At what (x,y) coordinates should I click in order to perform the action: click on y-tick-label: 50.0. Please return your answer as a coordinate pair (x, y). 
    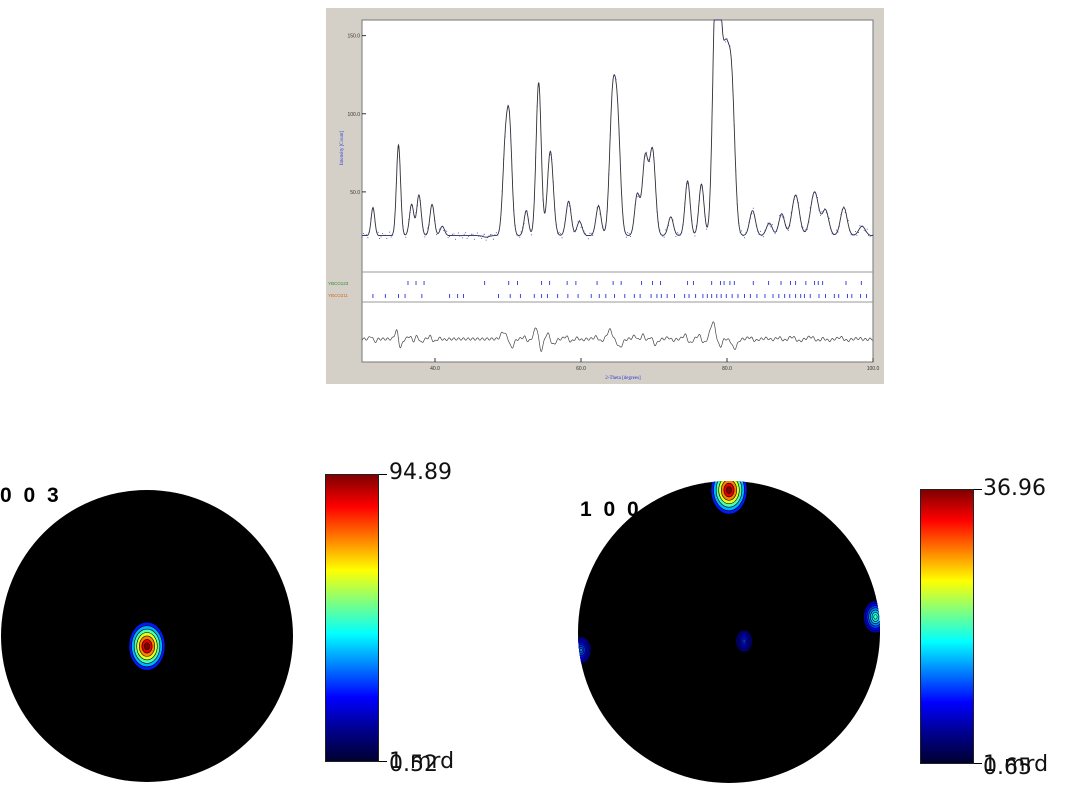
    Looking at the image, I should click on (355, 193).